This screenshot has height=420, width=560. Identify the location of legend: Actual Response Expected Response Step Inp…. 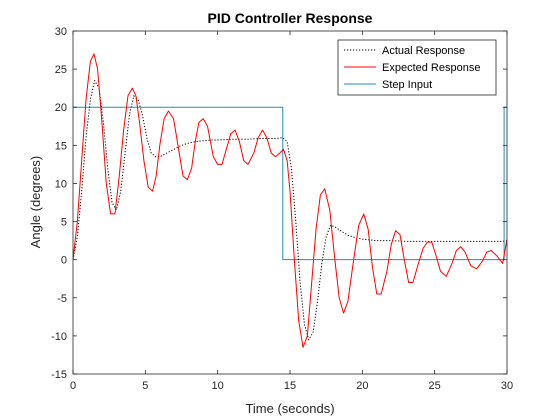
(417, 67).